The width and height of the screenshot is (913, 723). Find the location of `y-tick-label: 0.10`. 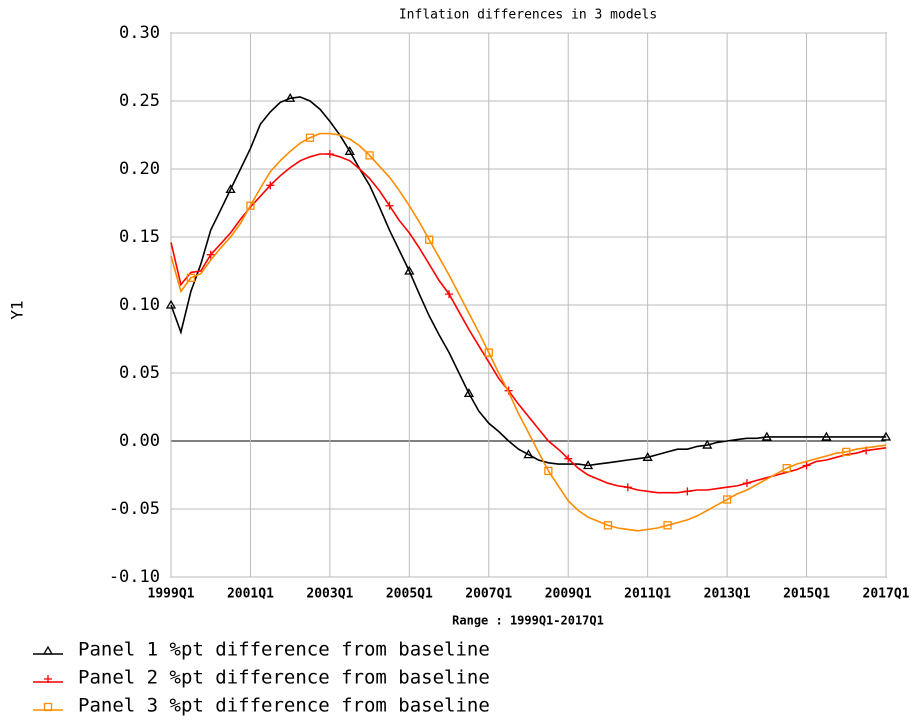

y-tick-label: 0.10 is located at coordinates (139, 305).